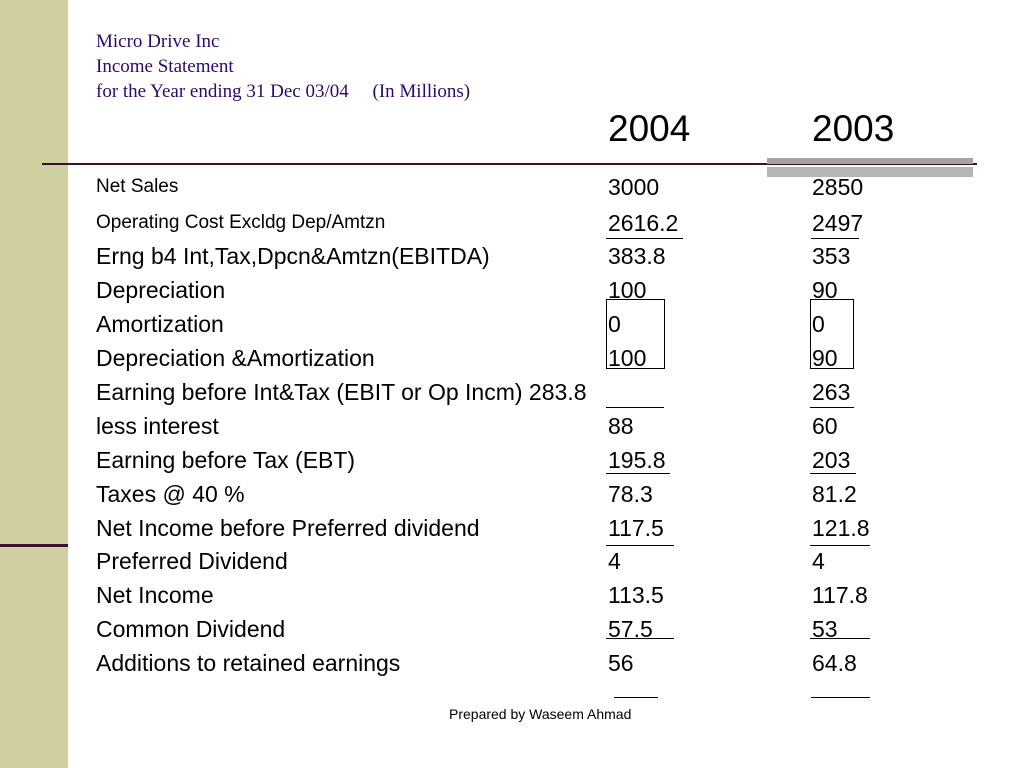  What do you see at coordinates (614, 324) in the screenshot?
I see `value-2004: 0` at bounding box center [614, 324].